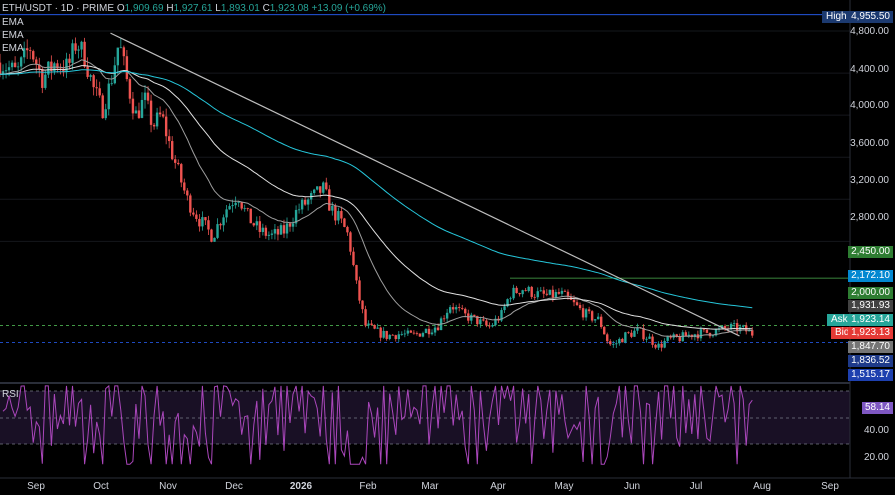 The width and height of the screenshot is (895, 495). I want to click on high-tag-label: High, so click(836, 17).